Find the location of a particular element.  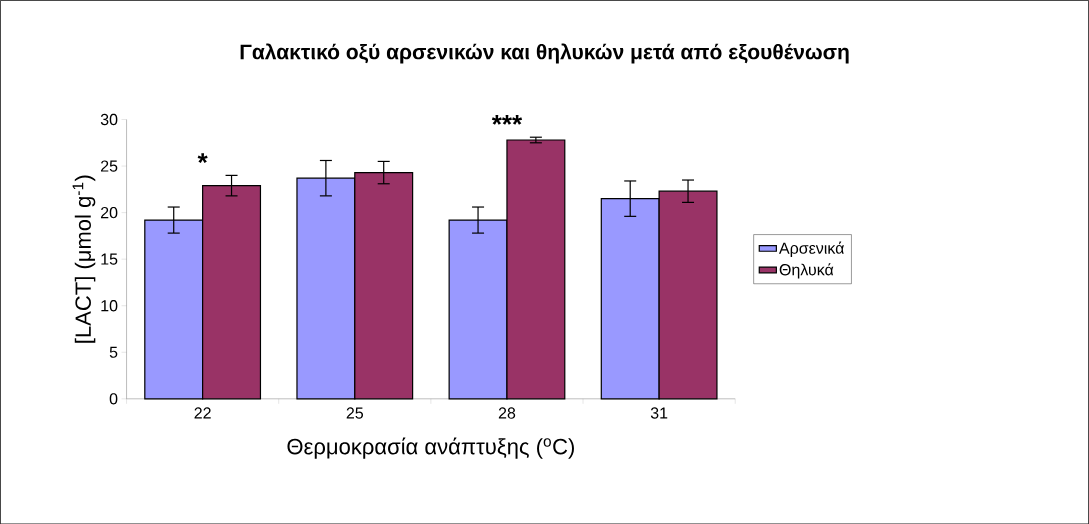

annotation: *** is located at coordinates (507, 119).